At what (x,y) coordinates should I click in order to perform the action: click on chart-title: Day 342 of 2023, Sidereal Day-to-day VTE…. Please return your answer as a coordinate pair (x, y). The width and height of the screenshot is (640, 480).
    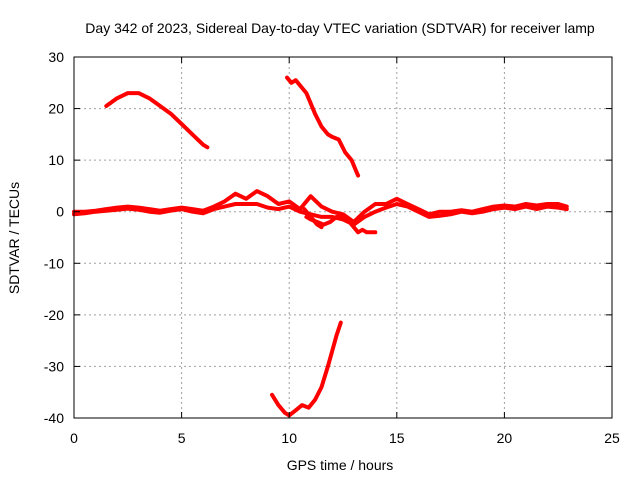
    Looking at the image, I should click on (340, 28).